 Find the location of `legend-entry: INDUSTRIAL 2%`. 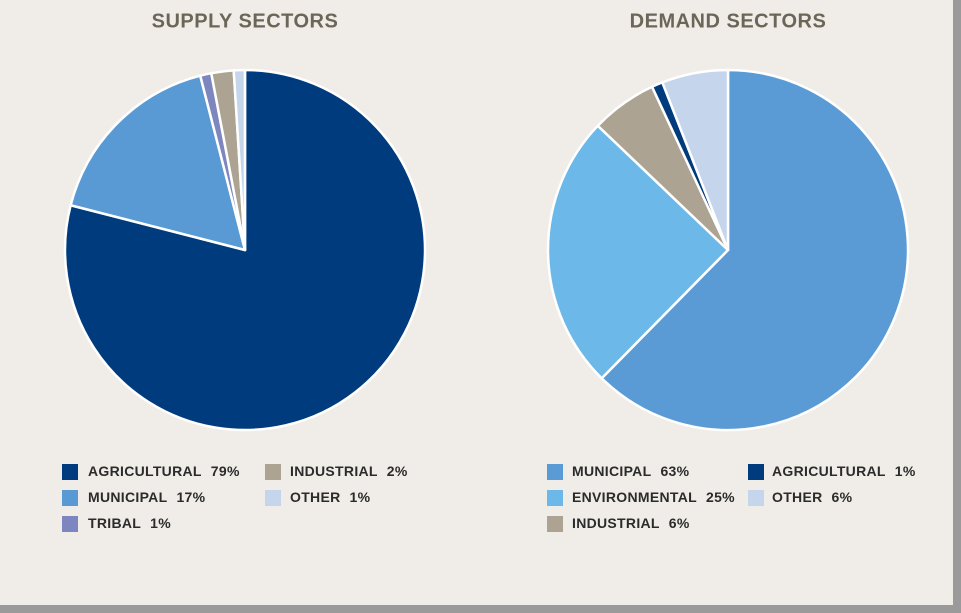

legend-entry: INDUSTRIAL 2% is located at coordinates (349, 471).